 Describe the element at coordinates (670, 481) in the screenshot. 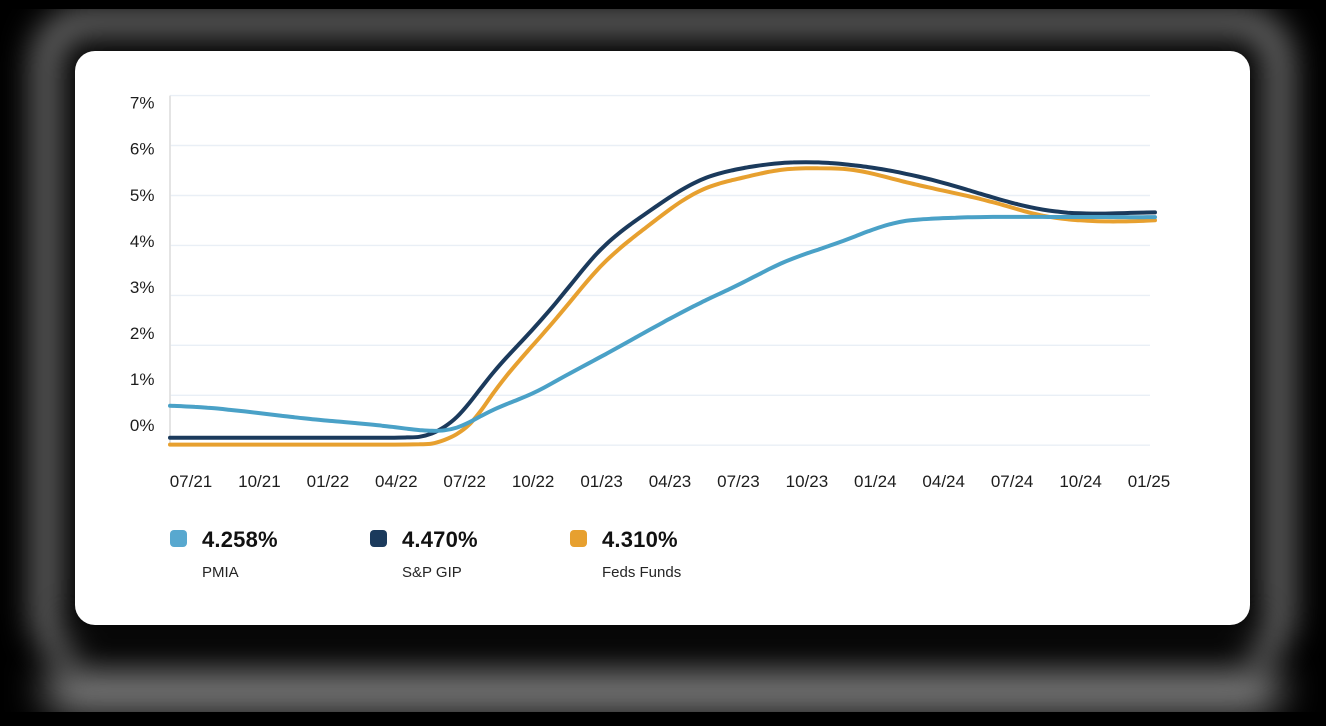

I see `svg-text: 04/23` at that location.